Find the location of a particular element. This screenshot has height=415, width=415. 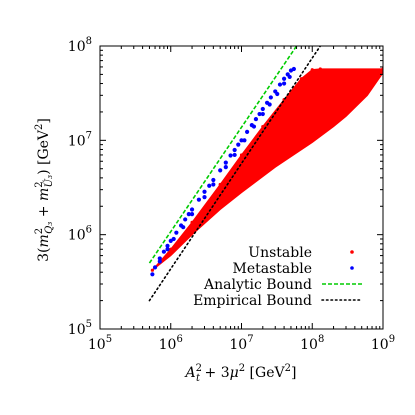

legend-label: Analytic Bound is located at coordinates (257, 285).